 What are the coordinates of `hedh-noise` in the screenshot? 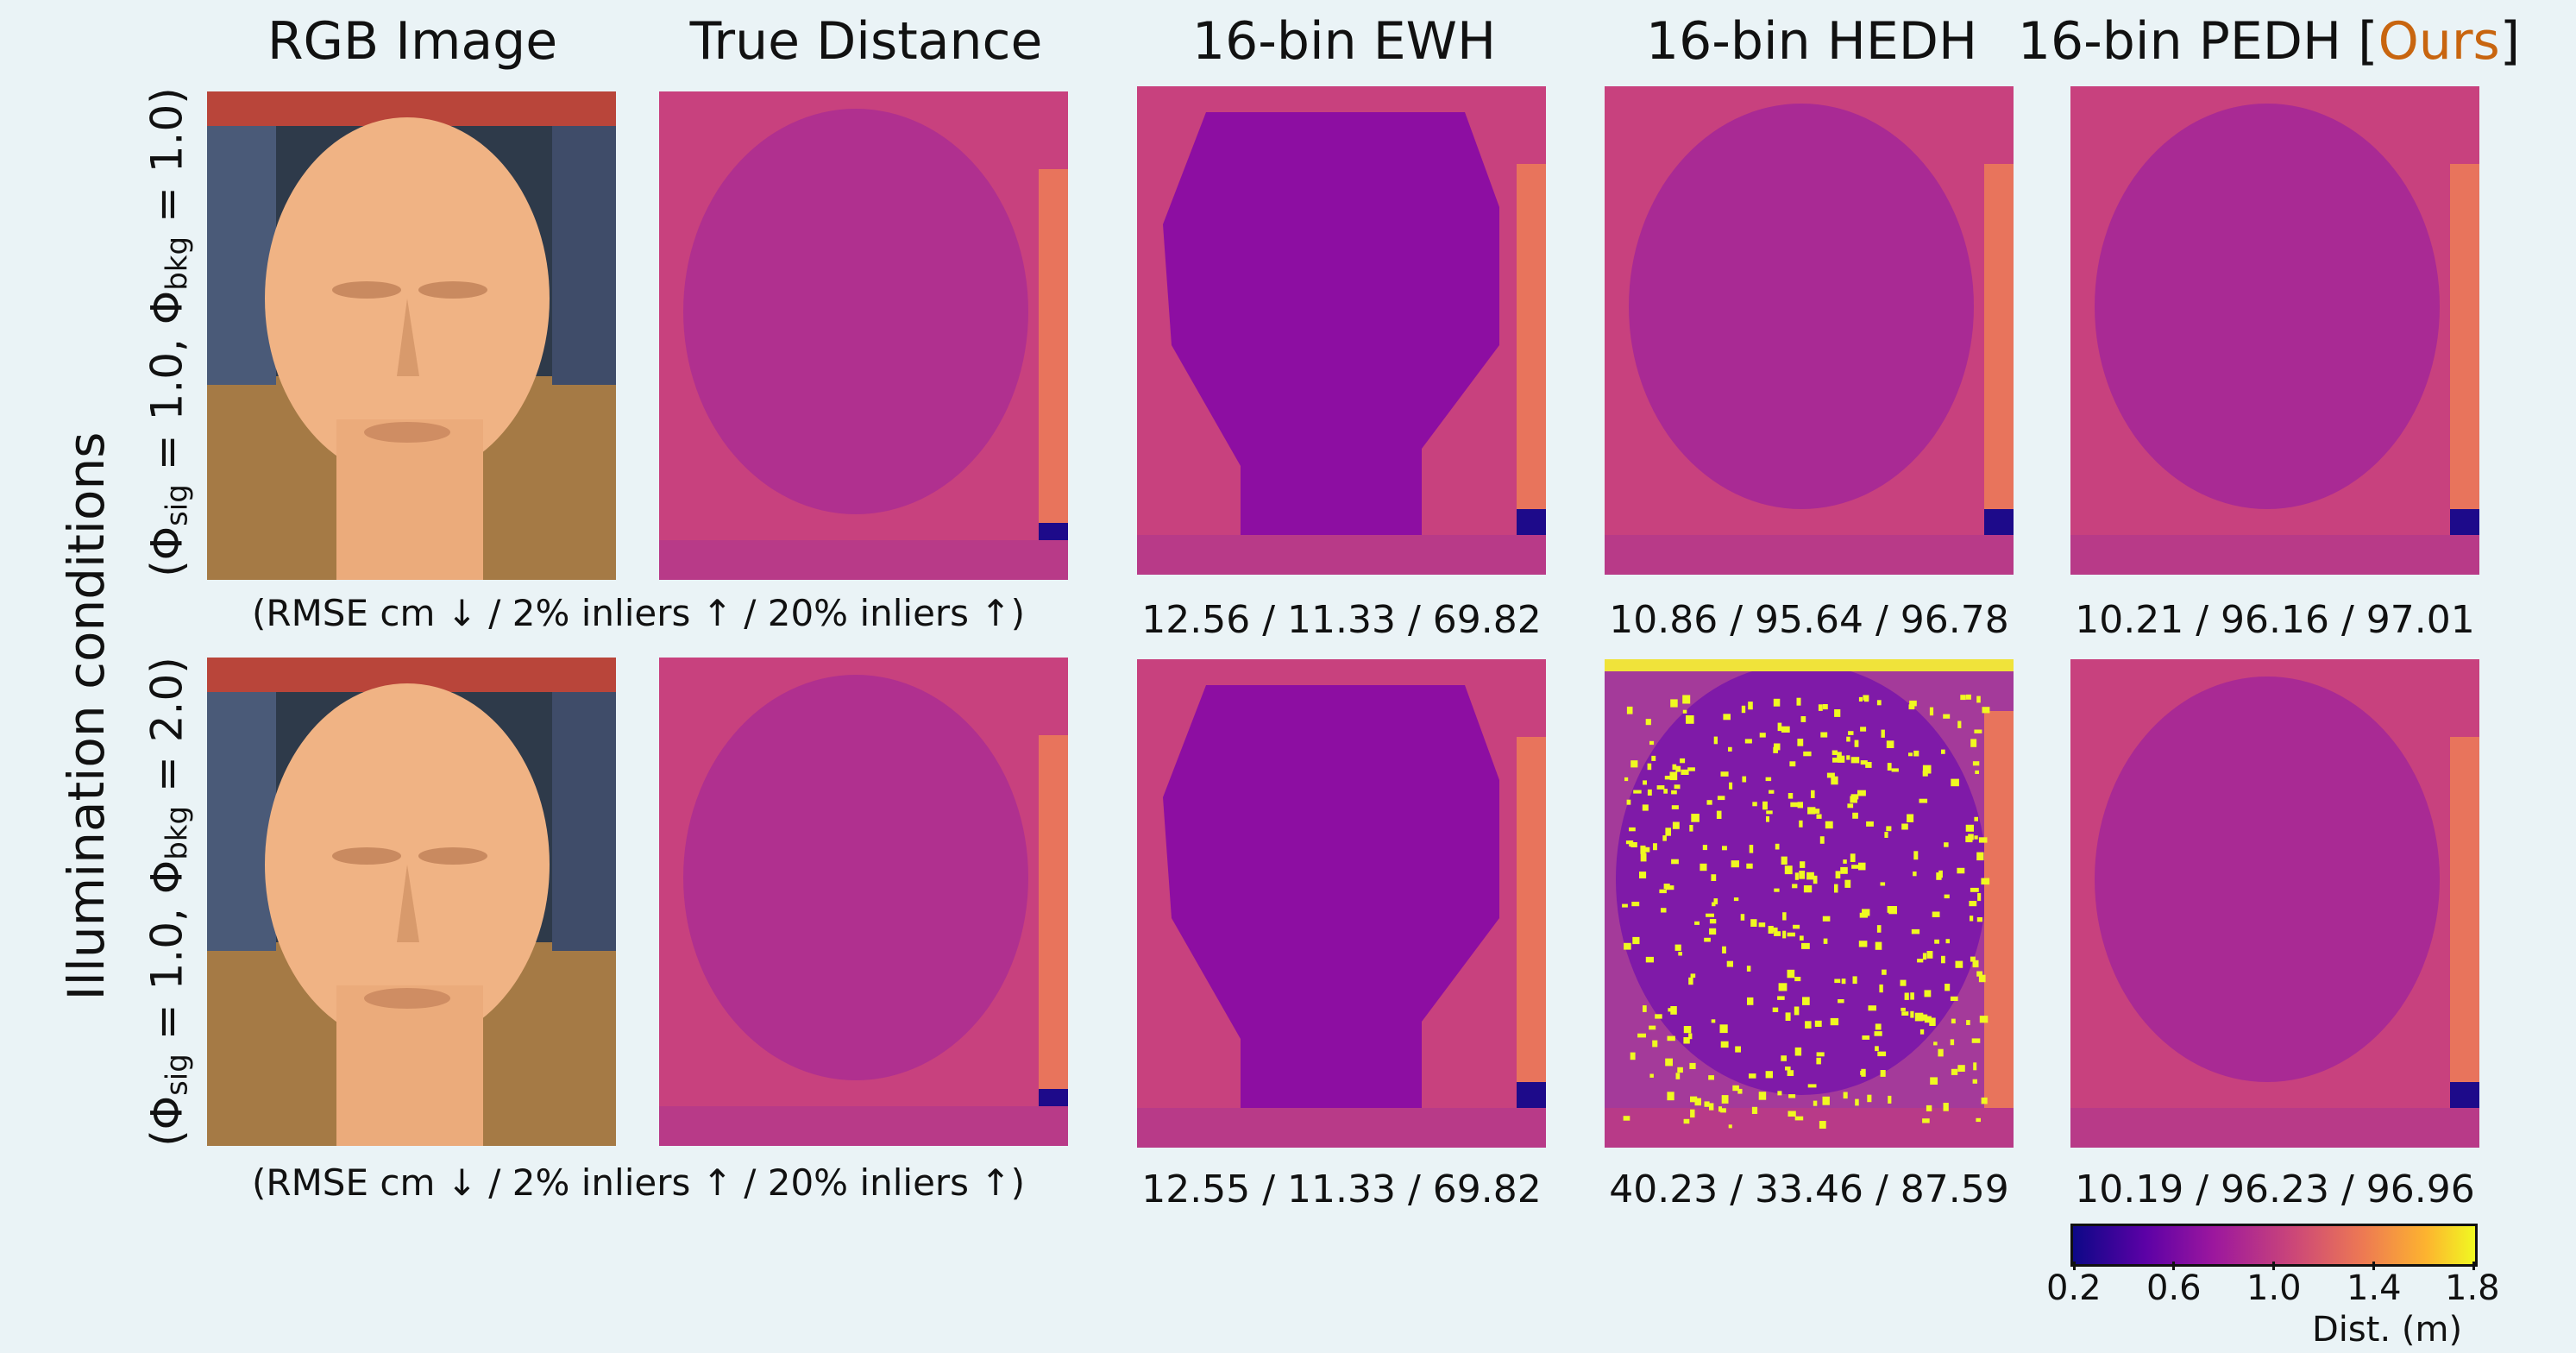 It's located at (1806, 911).